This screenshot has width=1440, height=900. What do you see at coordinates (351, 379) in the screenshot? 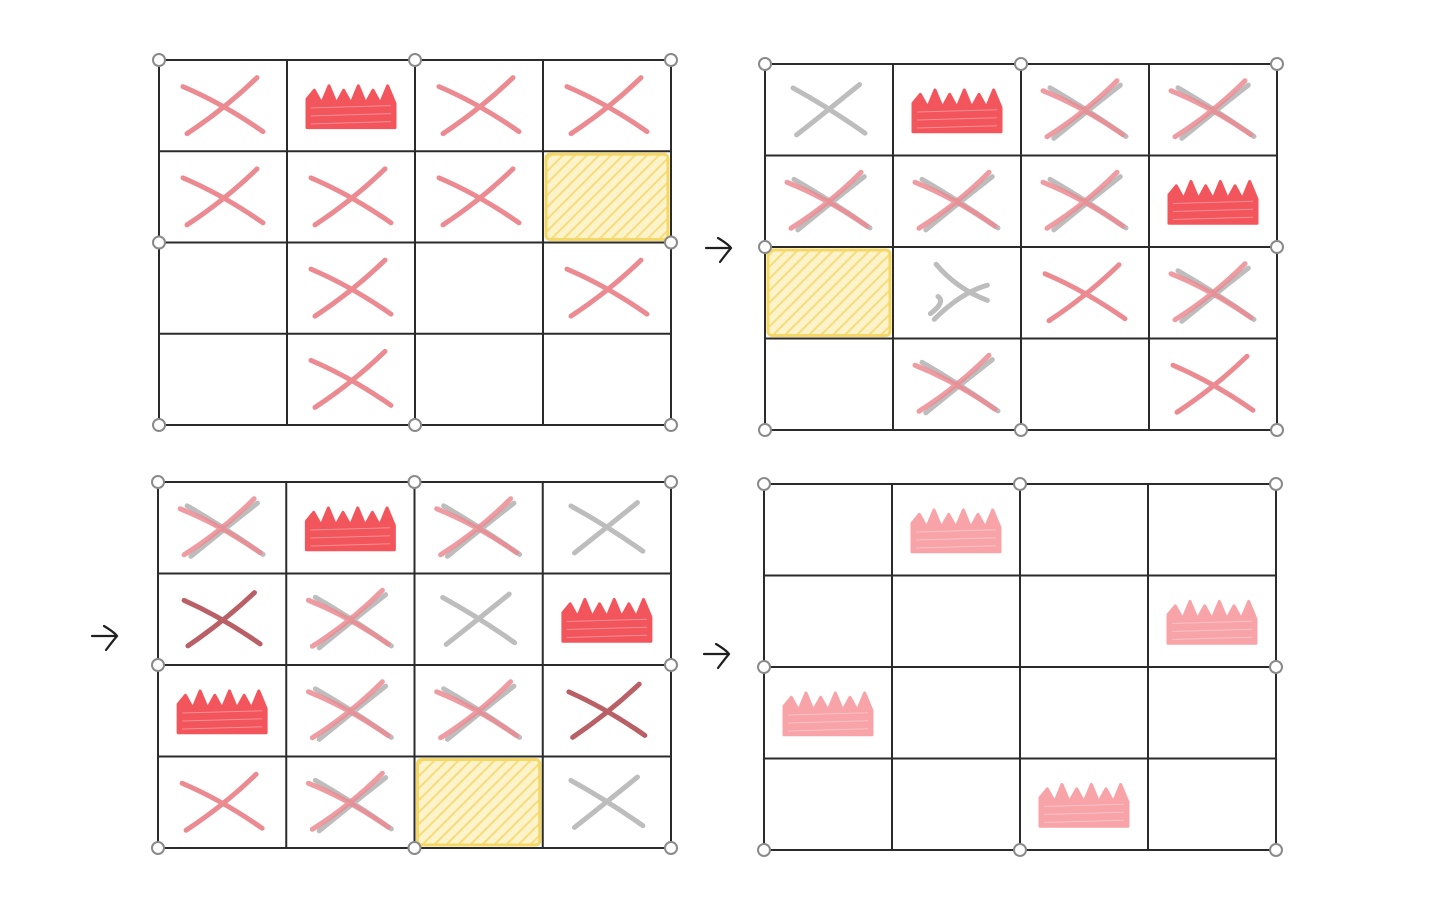
I see `mark-step-1-r3c1` at bounding box center [351, 379].